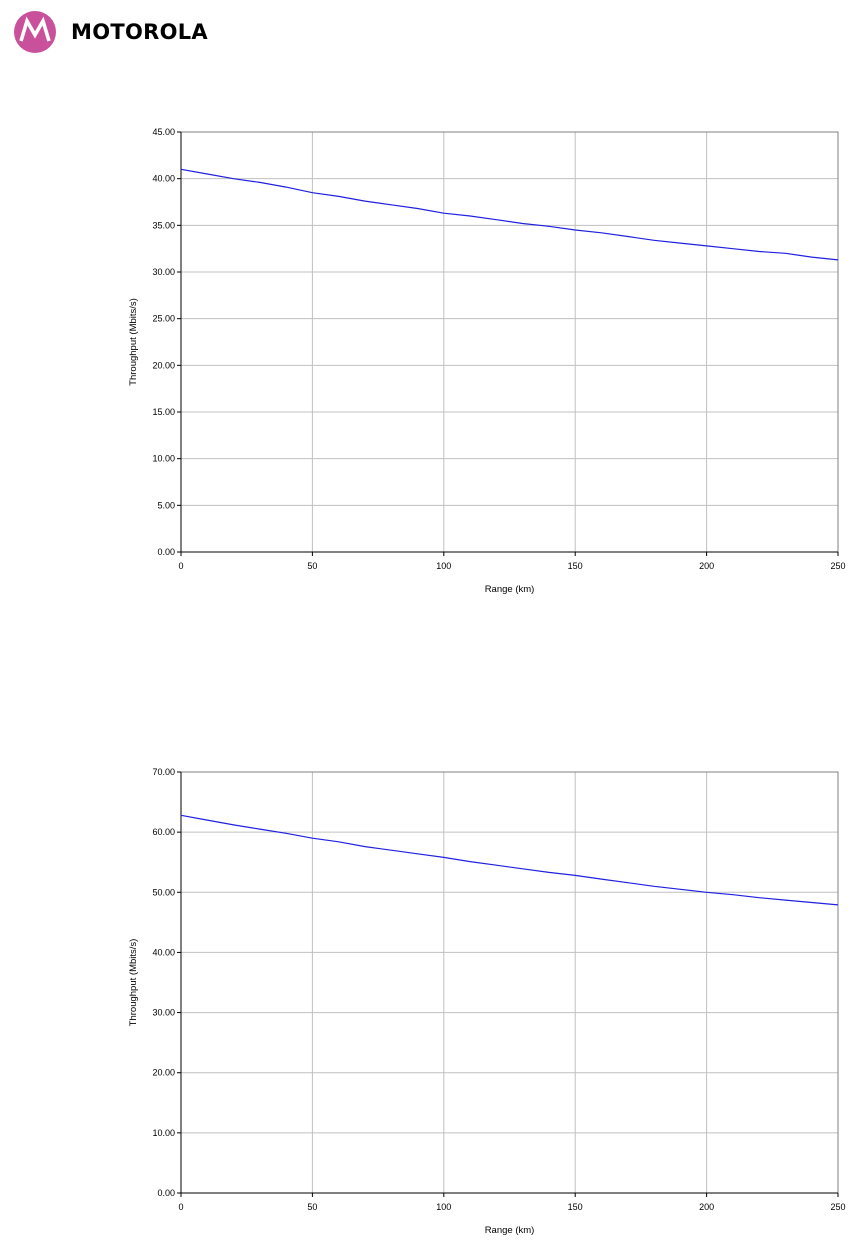 This screenshot has height=1258, width=866. Describe the element at coordinates (35, 29) in the screenshot. I see `logo-batwing` at that location.